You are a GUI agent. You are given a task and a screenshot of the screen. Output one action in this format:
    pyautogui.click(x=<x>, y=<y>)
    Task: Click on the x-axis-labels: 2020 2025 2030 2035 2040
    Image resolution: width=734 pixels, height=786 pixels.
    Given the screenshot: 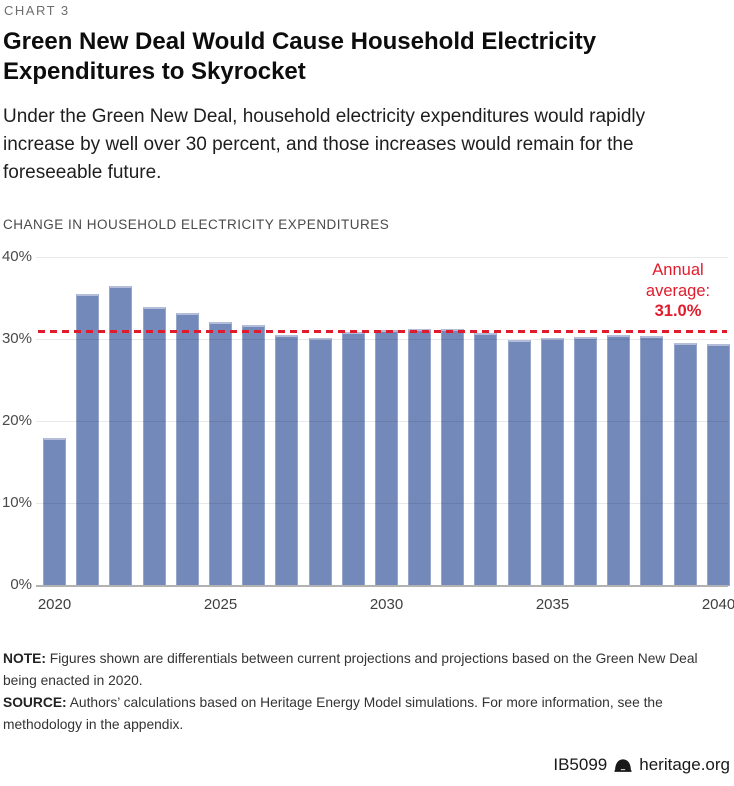 What is the action you would take?
    pyautogui.click(x=386, y=606)
    